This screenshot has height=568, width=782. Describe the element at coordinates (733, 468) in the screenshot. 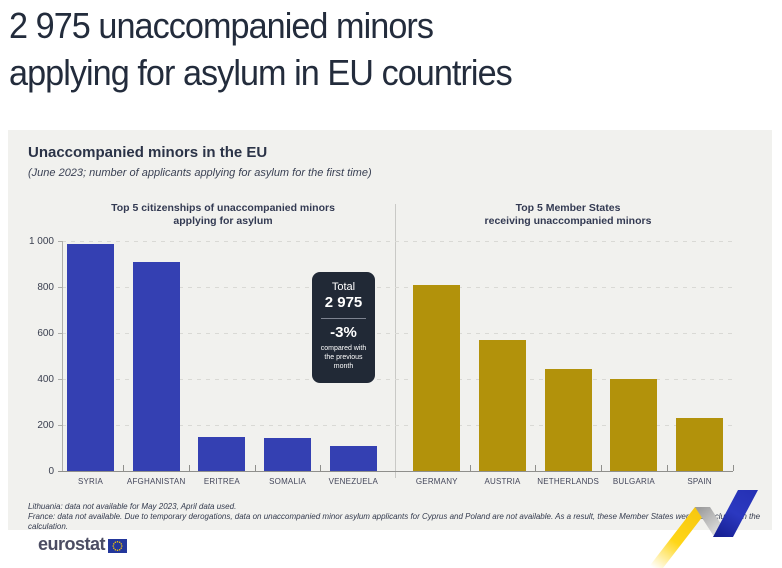

I see `x-axis-end-tick` at that location.